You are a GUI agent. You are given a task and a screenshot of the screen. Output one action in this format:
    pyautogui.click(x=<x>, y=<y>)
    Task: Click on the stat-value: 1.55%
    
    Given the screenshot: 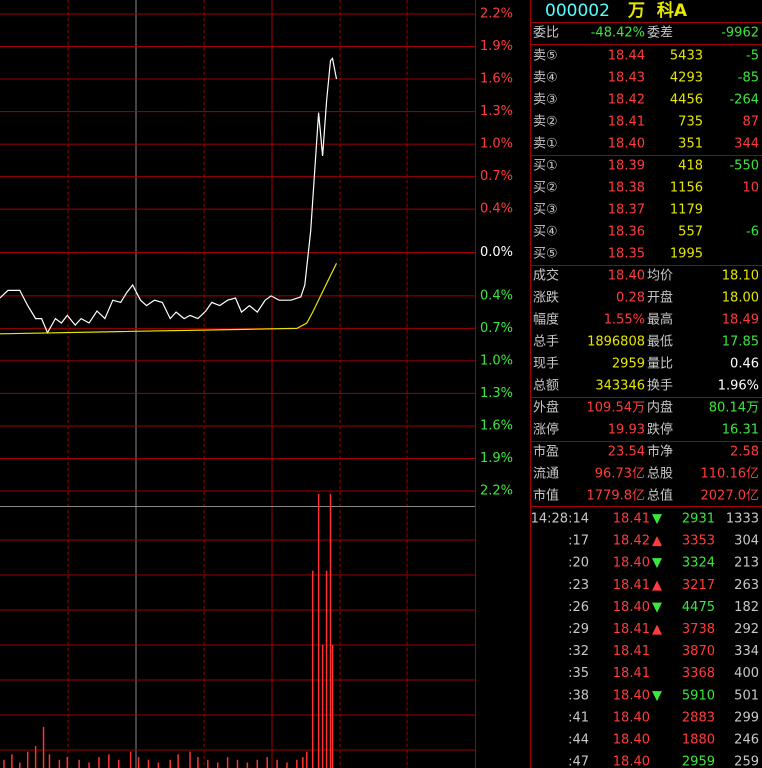 What is the action you would take?
    pyautogui.click(x=624, y=320)
    